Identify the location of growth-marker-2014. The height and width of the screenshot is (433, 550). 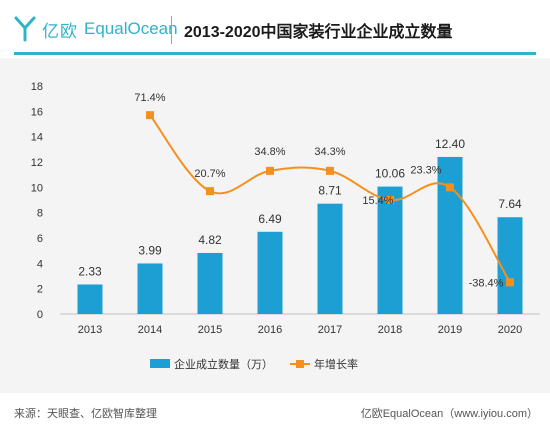
(150, 115).